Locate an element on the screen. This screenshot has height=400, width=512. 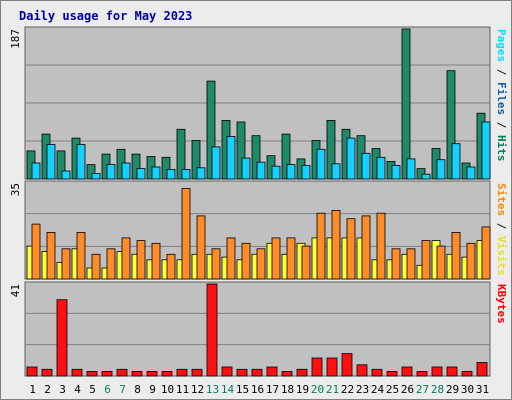
legend-label-visits: Sites / Visits is located at coordinates (501, 229).